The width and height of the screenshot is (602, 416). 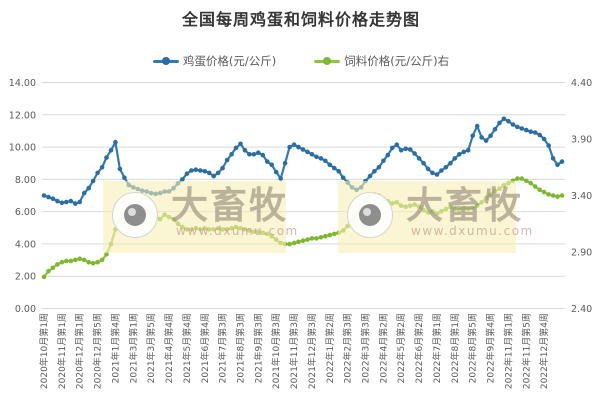 I want to click on feed-series-swatch-icon, so click(x=327, y=61).